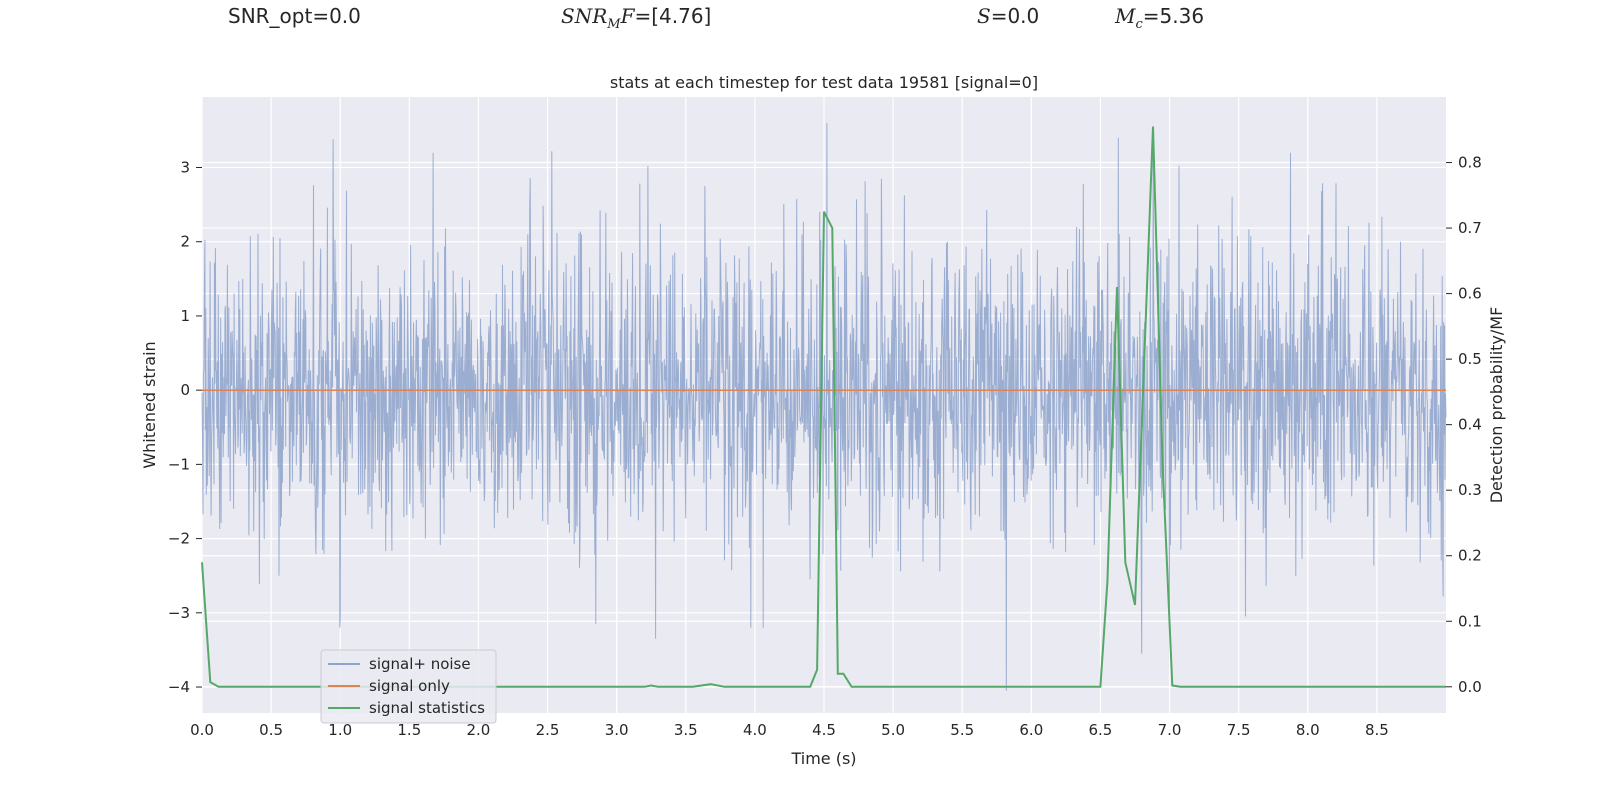 This screenshot has width=1600, height=800. I want to click on x-tick-label: 2.5, so click(548, 730).